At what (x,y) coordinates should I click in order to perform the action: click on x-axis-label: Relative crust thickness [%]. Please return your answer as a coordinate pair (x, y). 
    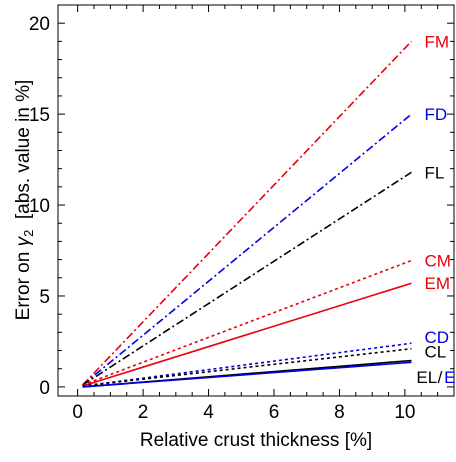
    Looking at the image, I should click on (256, 440).